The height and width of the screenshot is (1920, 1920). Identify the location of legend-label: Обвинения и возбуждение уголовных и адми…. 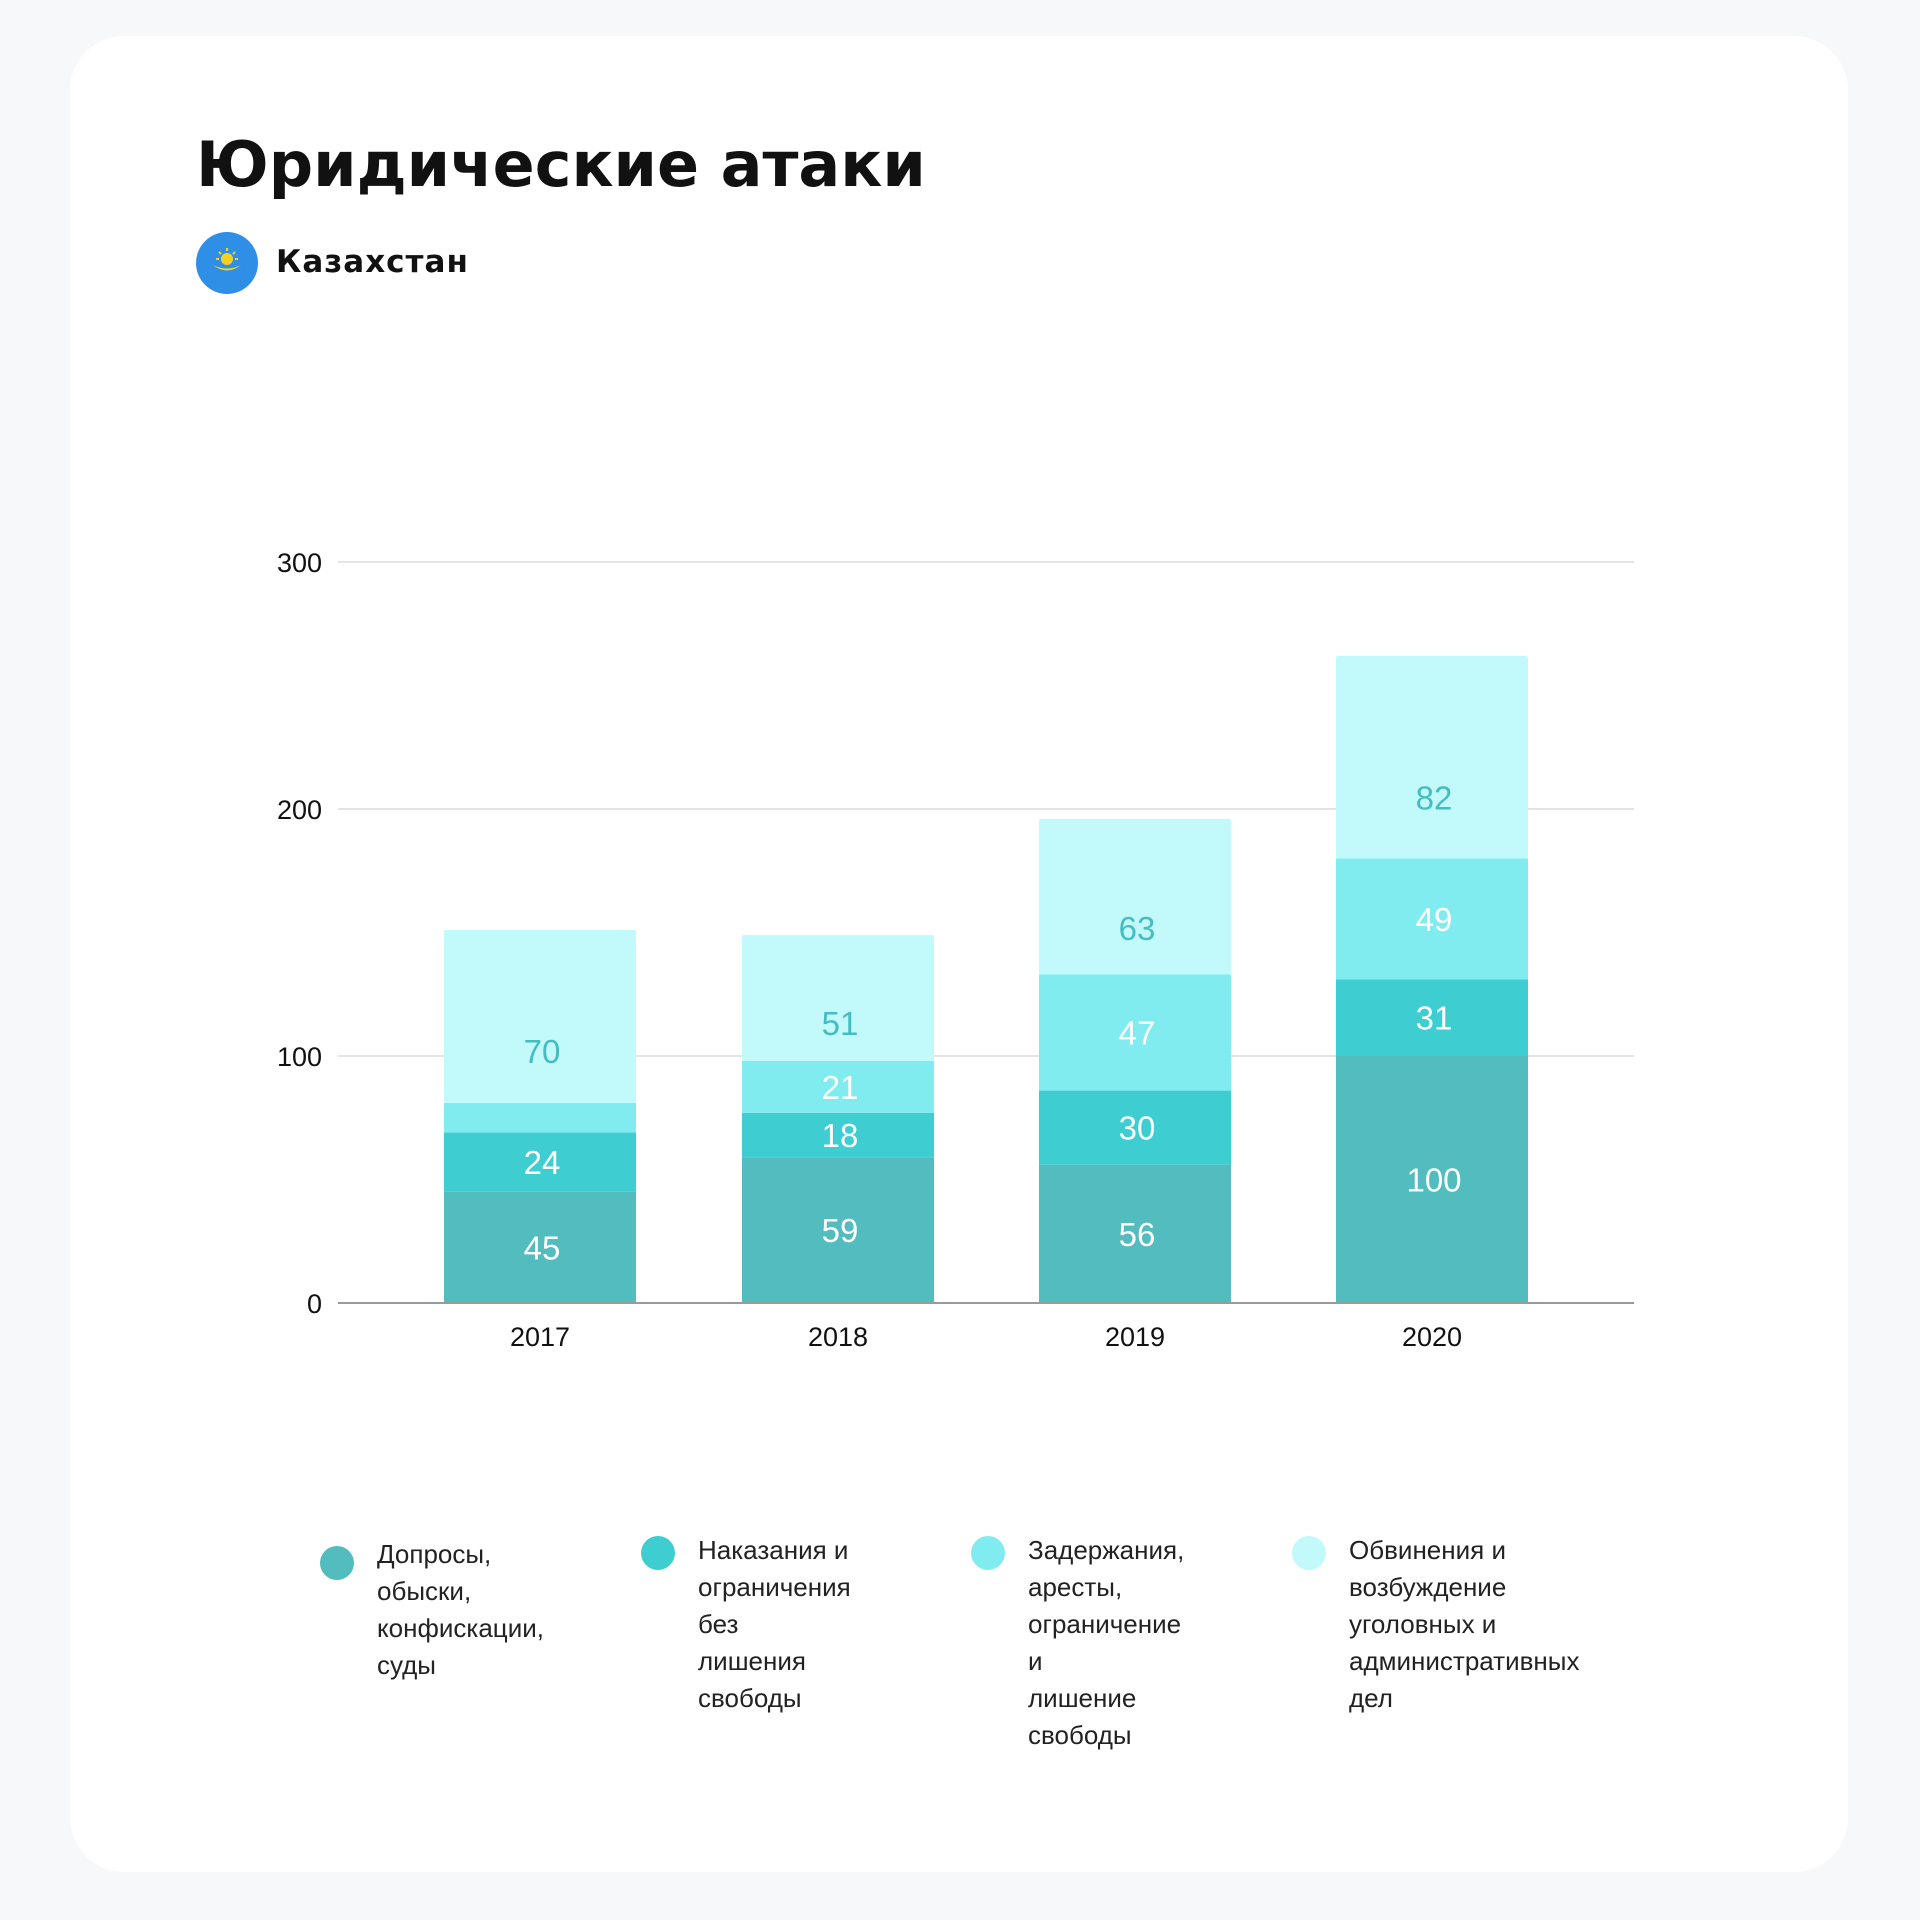
(1464, 1624).